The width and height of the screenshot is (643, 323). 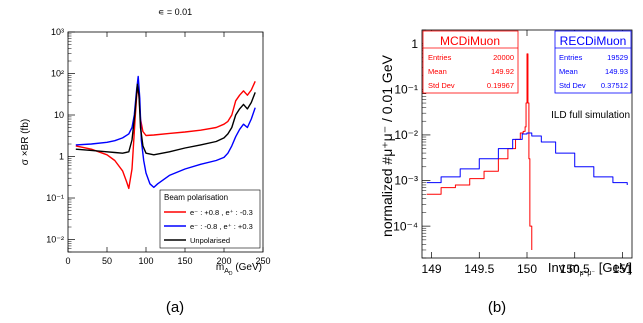 What do you see at coordinates (503, 57) in the screenshot?
I see `stats-mc-value-entries: 20000` at bounding box center [503, 57].